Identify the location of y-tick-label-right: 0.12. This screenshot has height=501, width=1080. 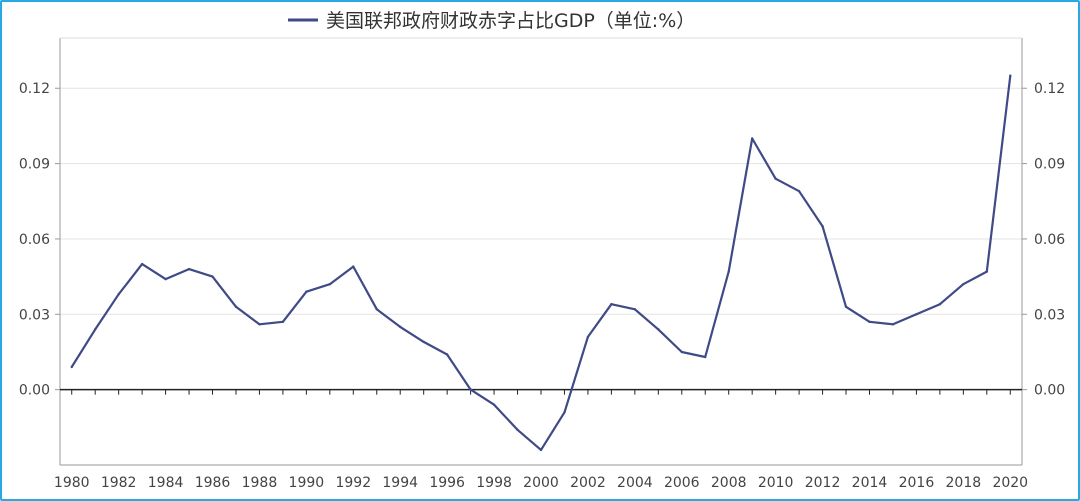
(1049, 89).